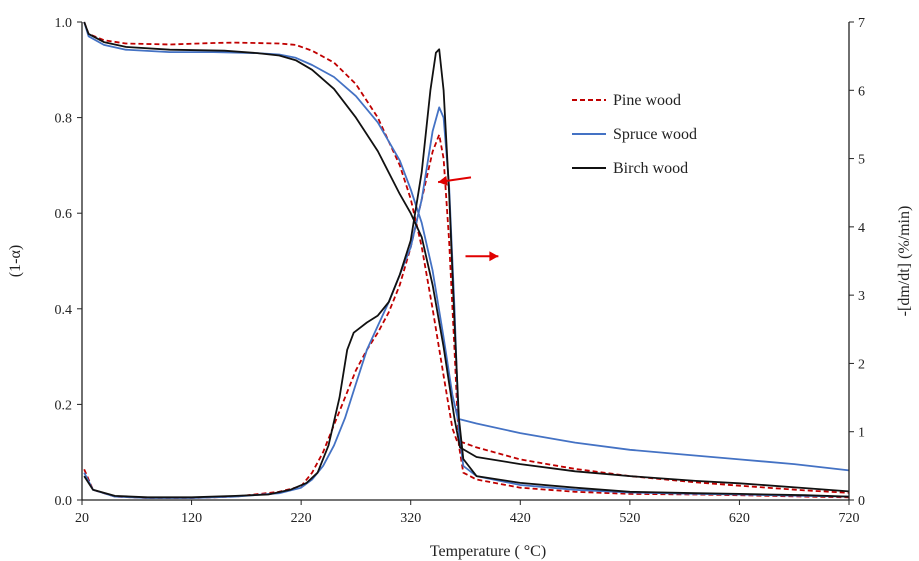 This screenshot has height=561, width=919. Describe the element at coordinates (410, 518) in the screenshot. I see `x-tick-label: 320` at that location.